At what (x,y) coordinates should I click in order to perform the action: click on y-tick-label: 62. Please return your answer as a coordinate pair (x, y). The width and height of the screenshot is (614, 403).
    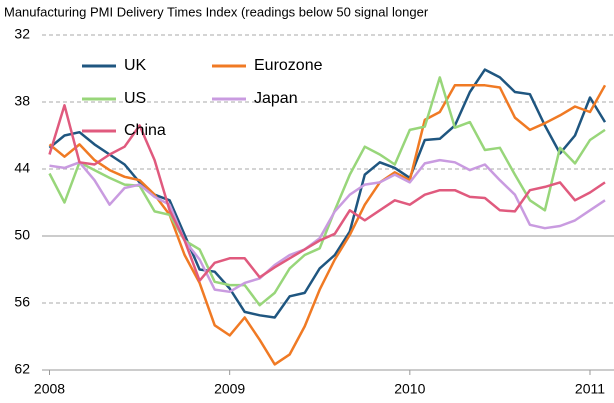
    Looking at the image, I should click on (22, 369).